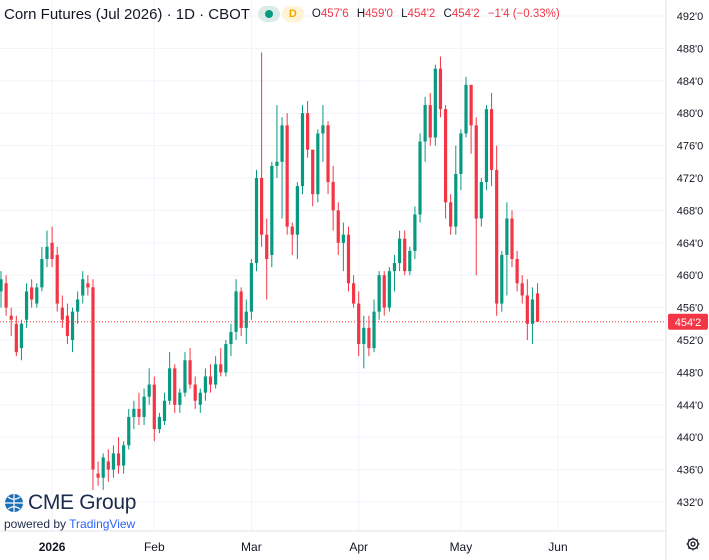 Image resolution: width=709 pixels, height=560 pixels. Describe the element at coordinates (690, 406) in the screenshot. I see `price-tick-label: 444'0` at that location.